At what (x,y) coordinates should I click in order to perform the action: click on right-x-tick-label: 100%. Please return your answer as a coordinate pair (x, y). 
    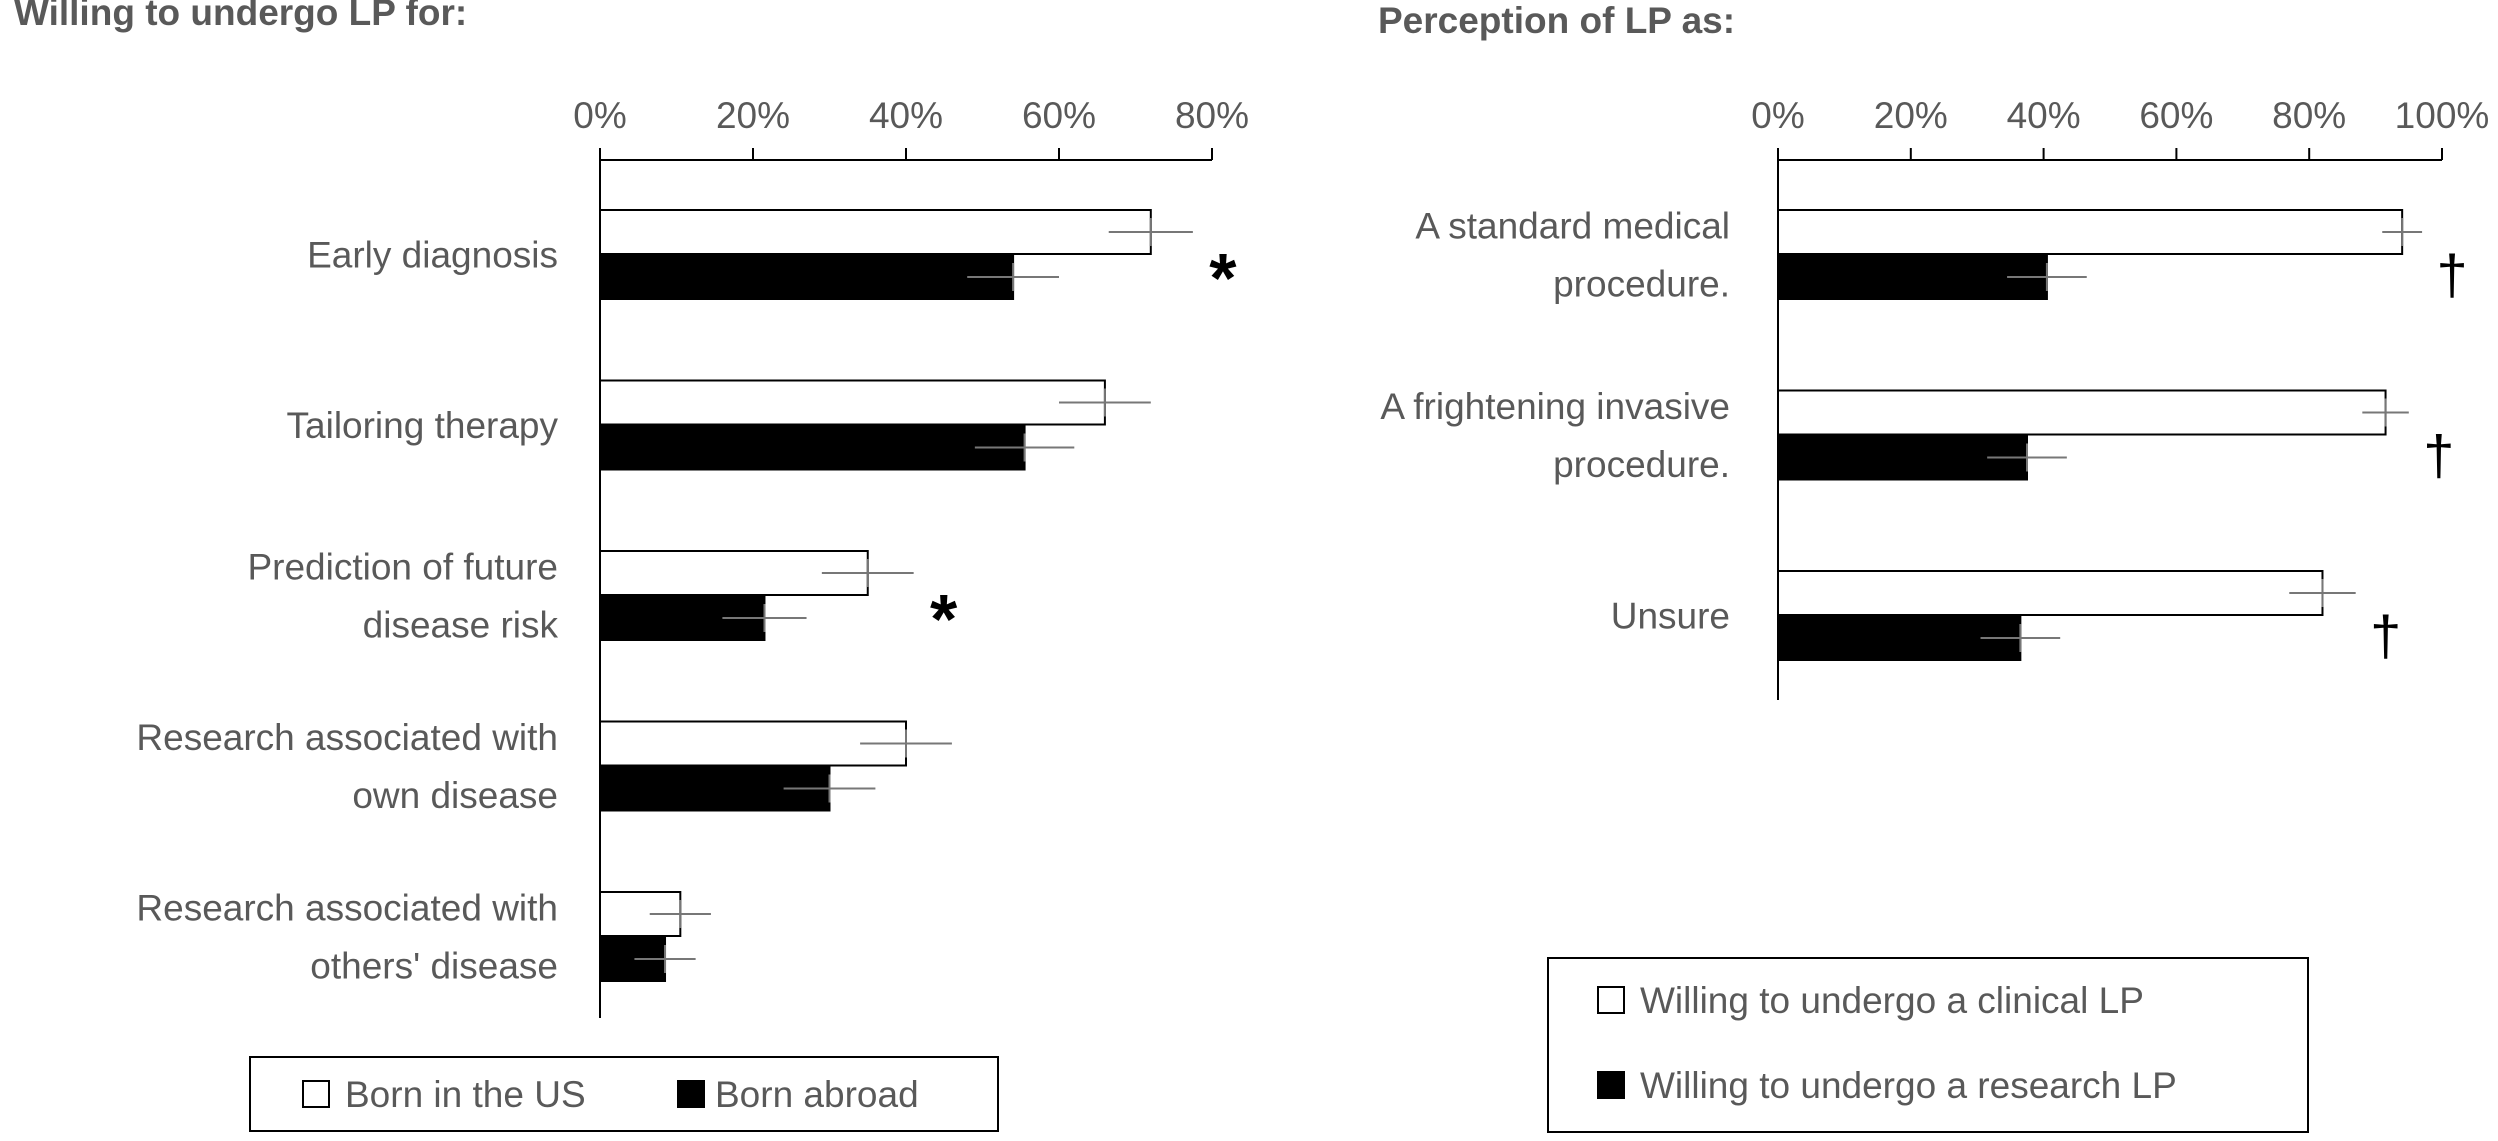
    Looking at the image, I should click on (2442, 115).